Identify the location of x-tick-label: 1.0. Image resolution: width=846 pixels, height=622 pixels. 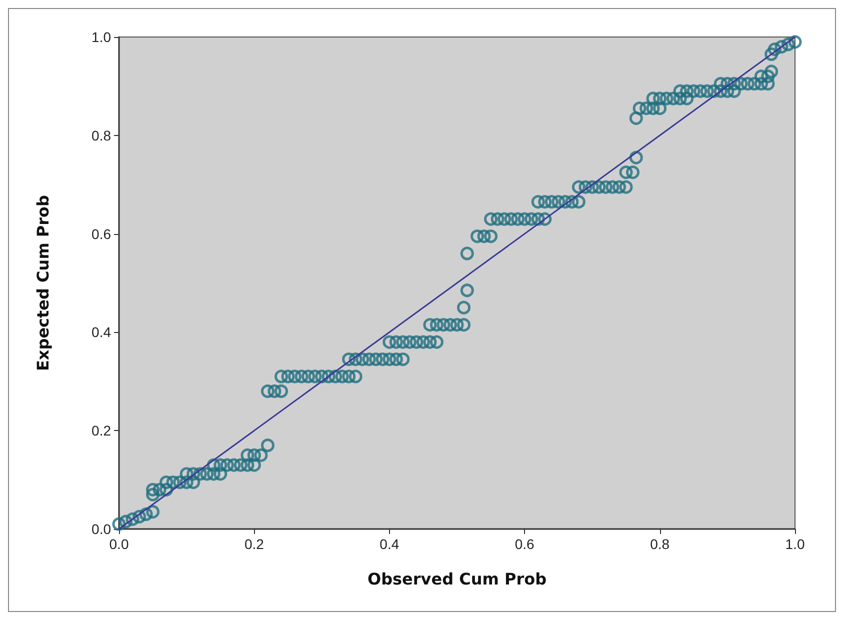
(795, 544).